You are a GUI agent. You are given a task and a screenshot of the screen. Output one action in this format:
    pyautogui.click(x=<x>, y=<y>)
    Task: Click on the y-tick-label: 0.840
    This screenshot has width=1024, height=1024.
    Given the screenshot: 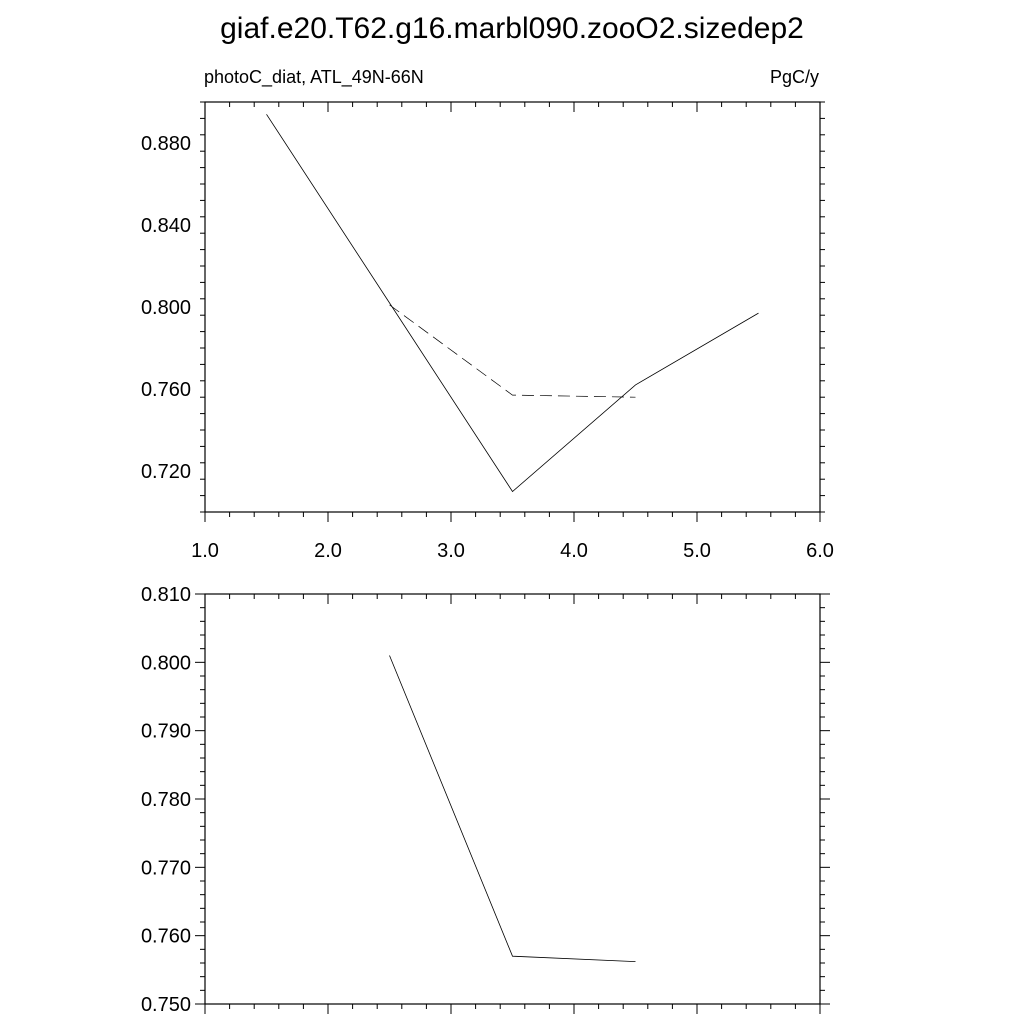 What is the action you would take?
    pyautogui.click(x=166, y=226)
    